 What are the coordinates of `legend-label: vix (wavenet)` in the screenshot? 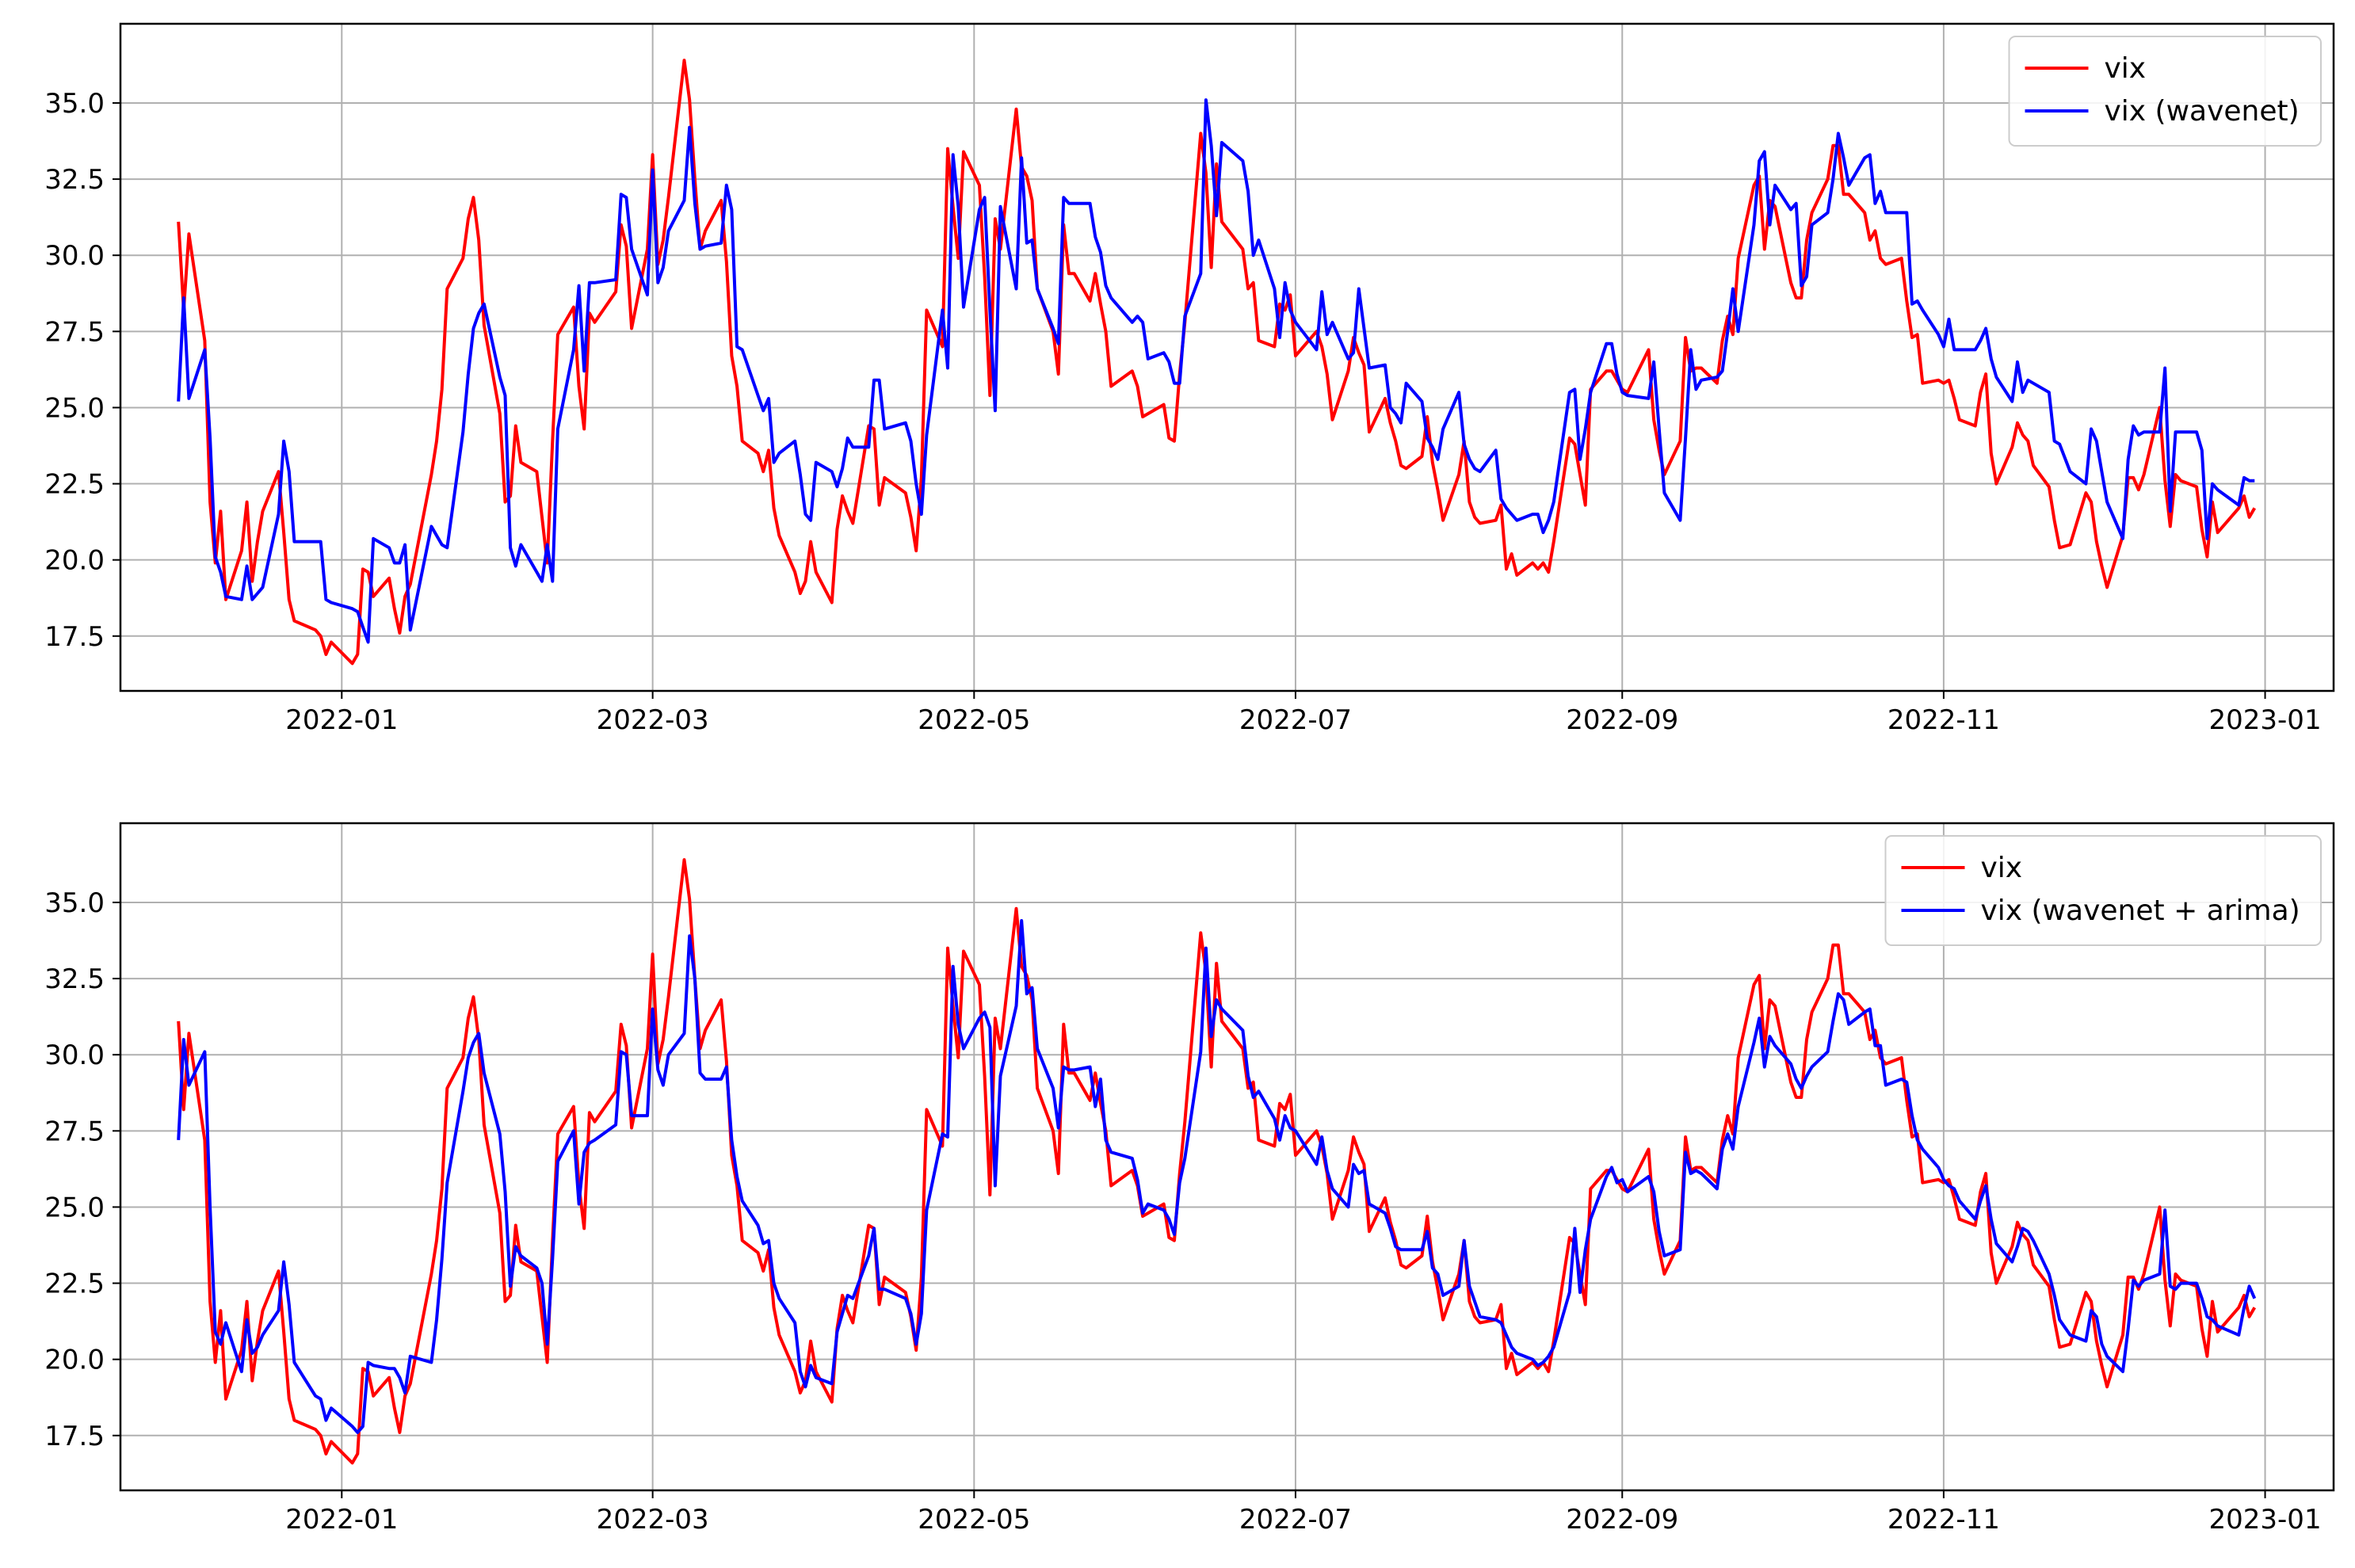 It's located at (2202, 111).